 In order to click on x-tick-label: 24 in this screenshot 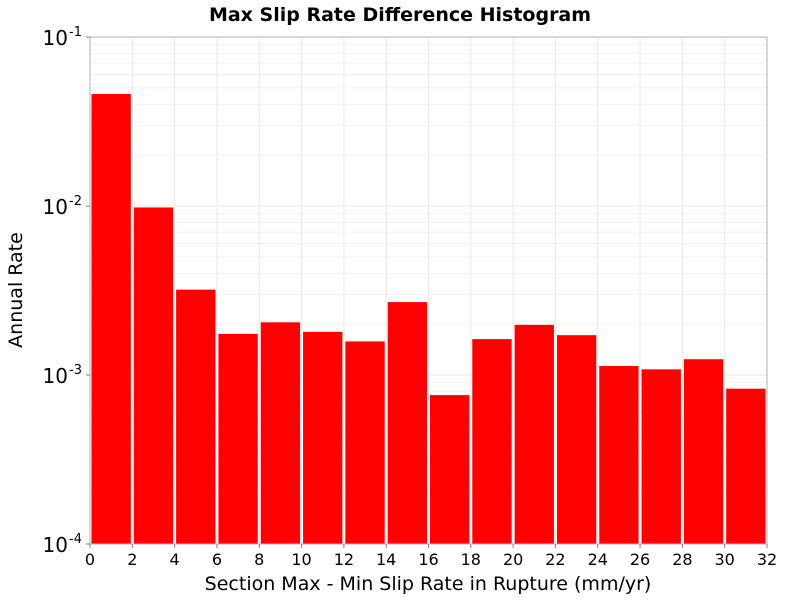, I will do `click(598, 559)`.